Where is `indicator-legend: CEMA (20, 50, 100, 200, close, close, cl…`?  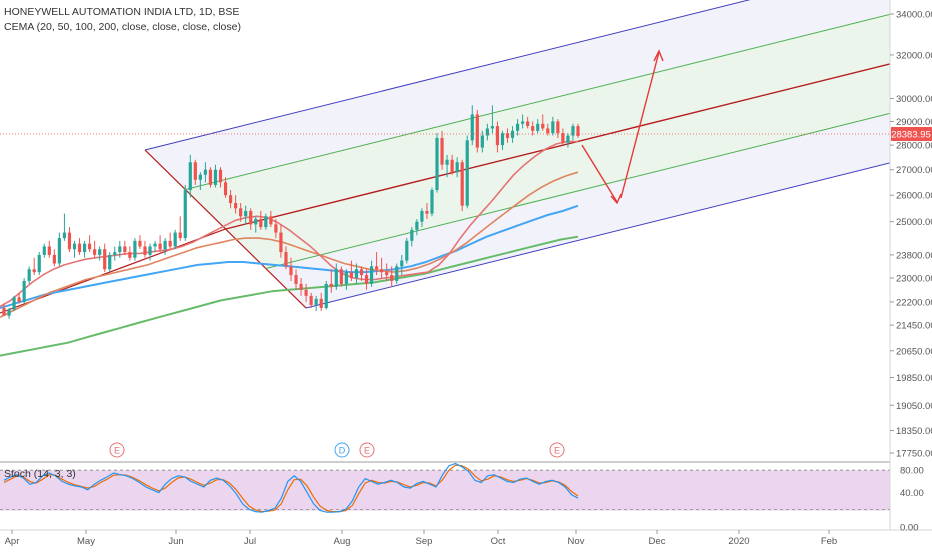 indicator-legend: CEMA (20, 50, 100, 200, close, close, cl… is located at coordinates (122, 27).